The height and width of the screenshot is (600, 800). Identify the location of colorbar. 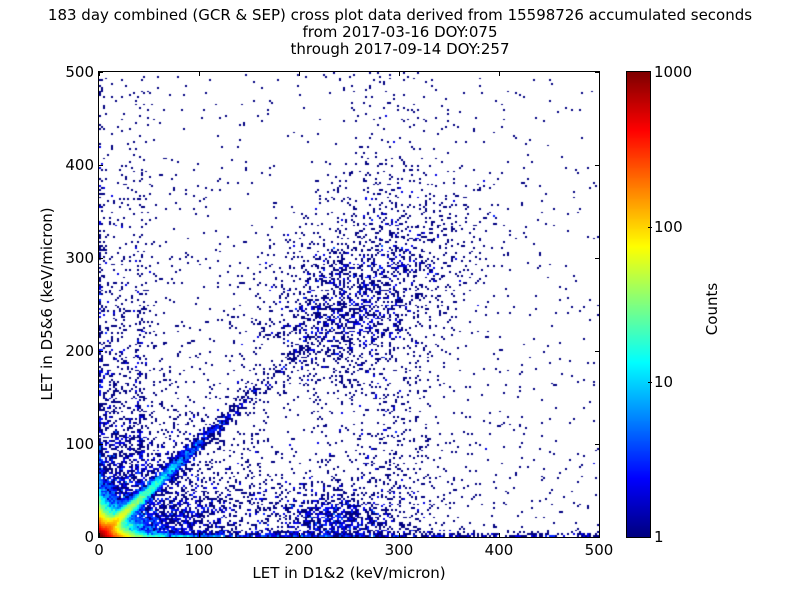
(639, 304).